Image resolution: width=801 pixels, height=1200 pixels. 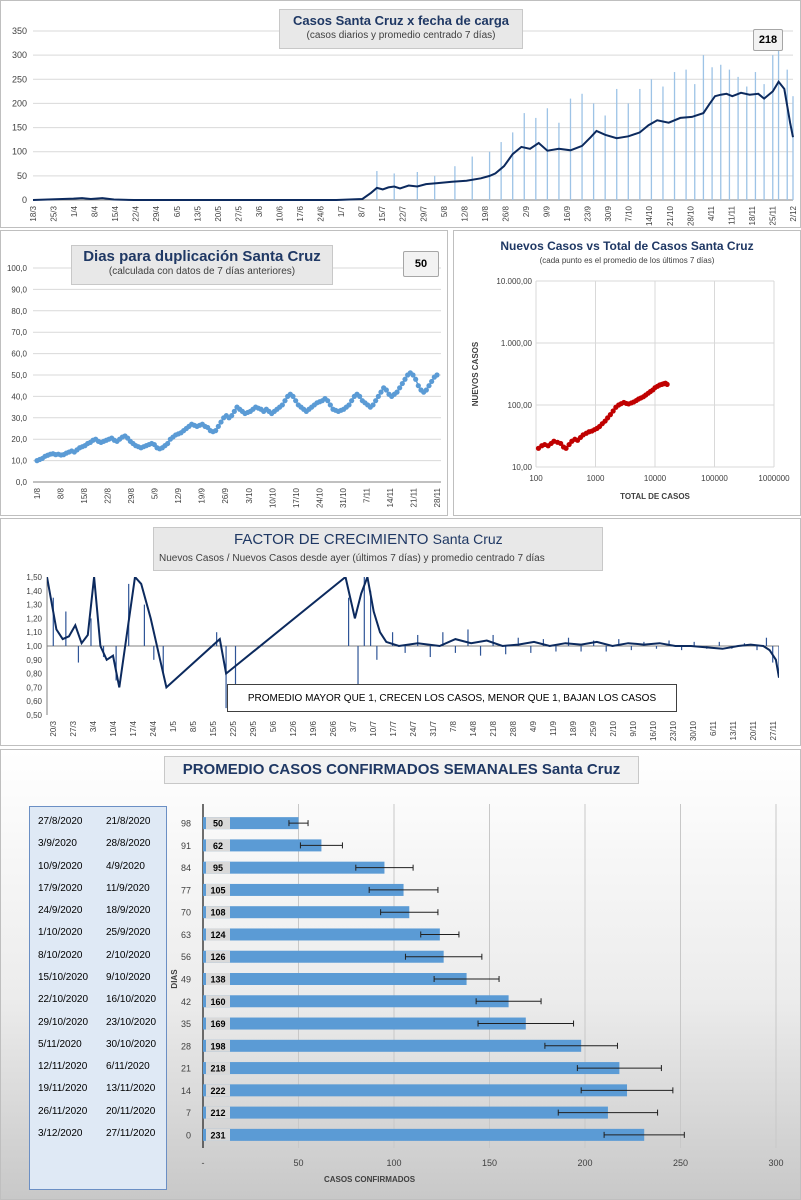 I want to click on week-start-date: 20/11/2020, so click(x=131, y=1111).